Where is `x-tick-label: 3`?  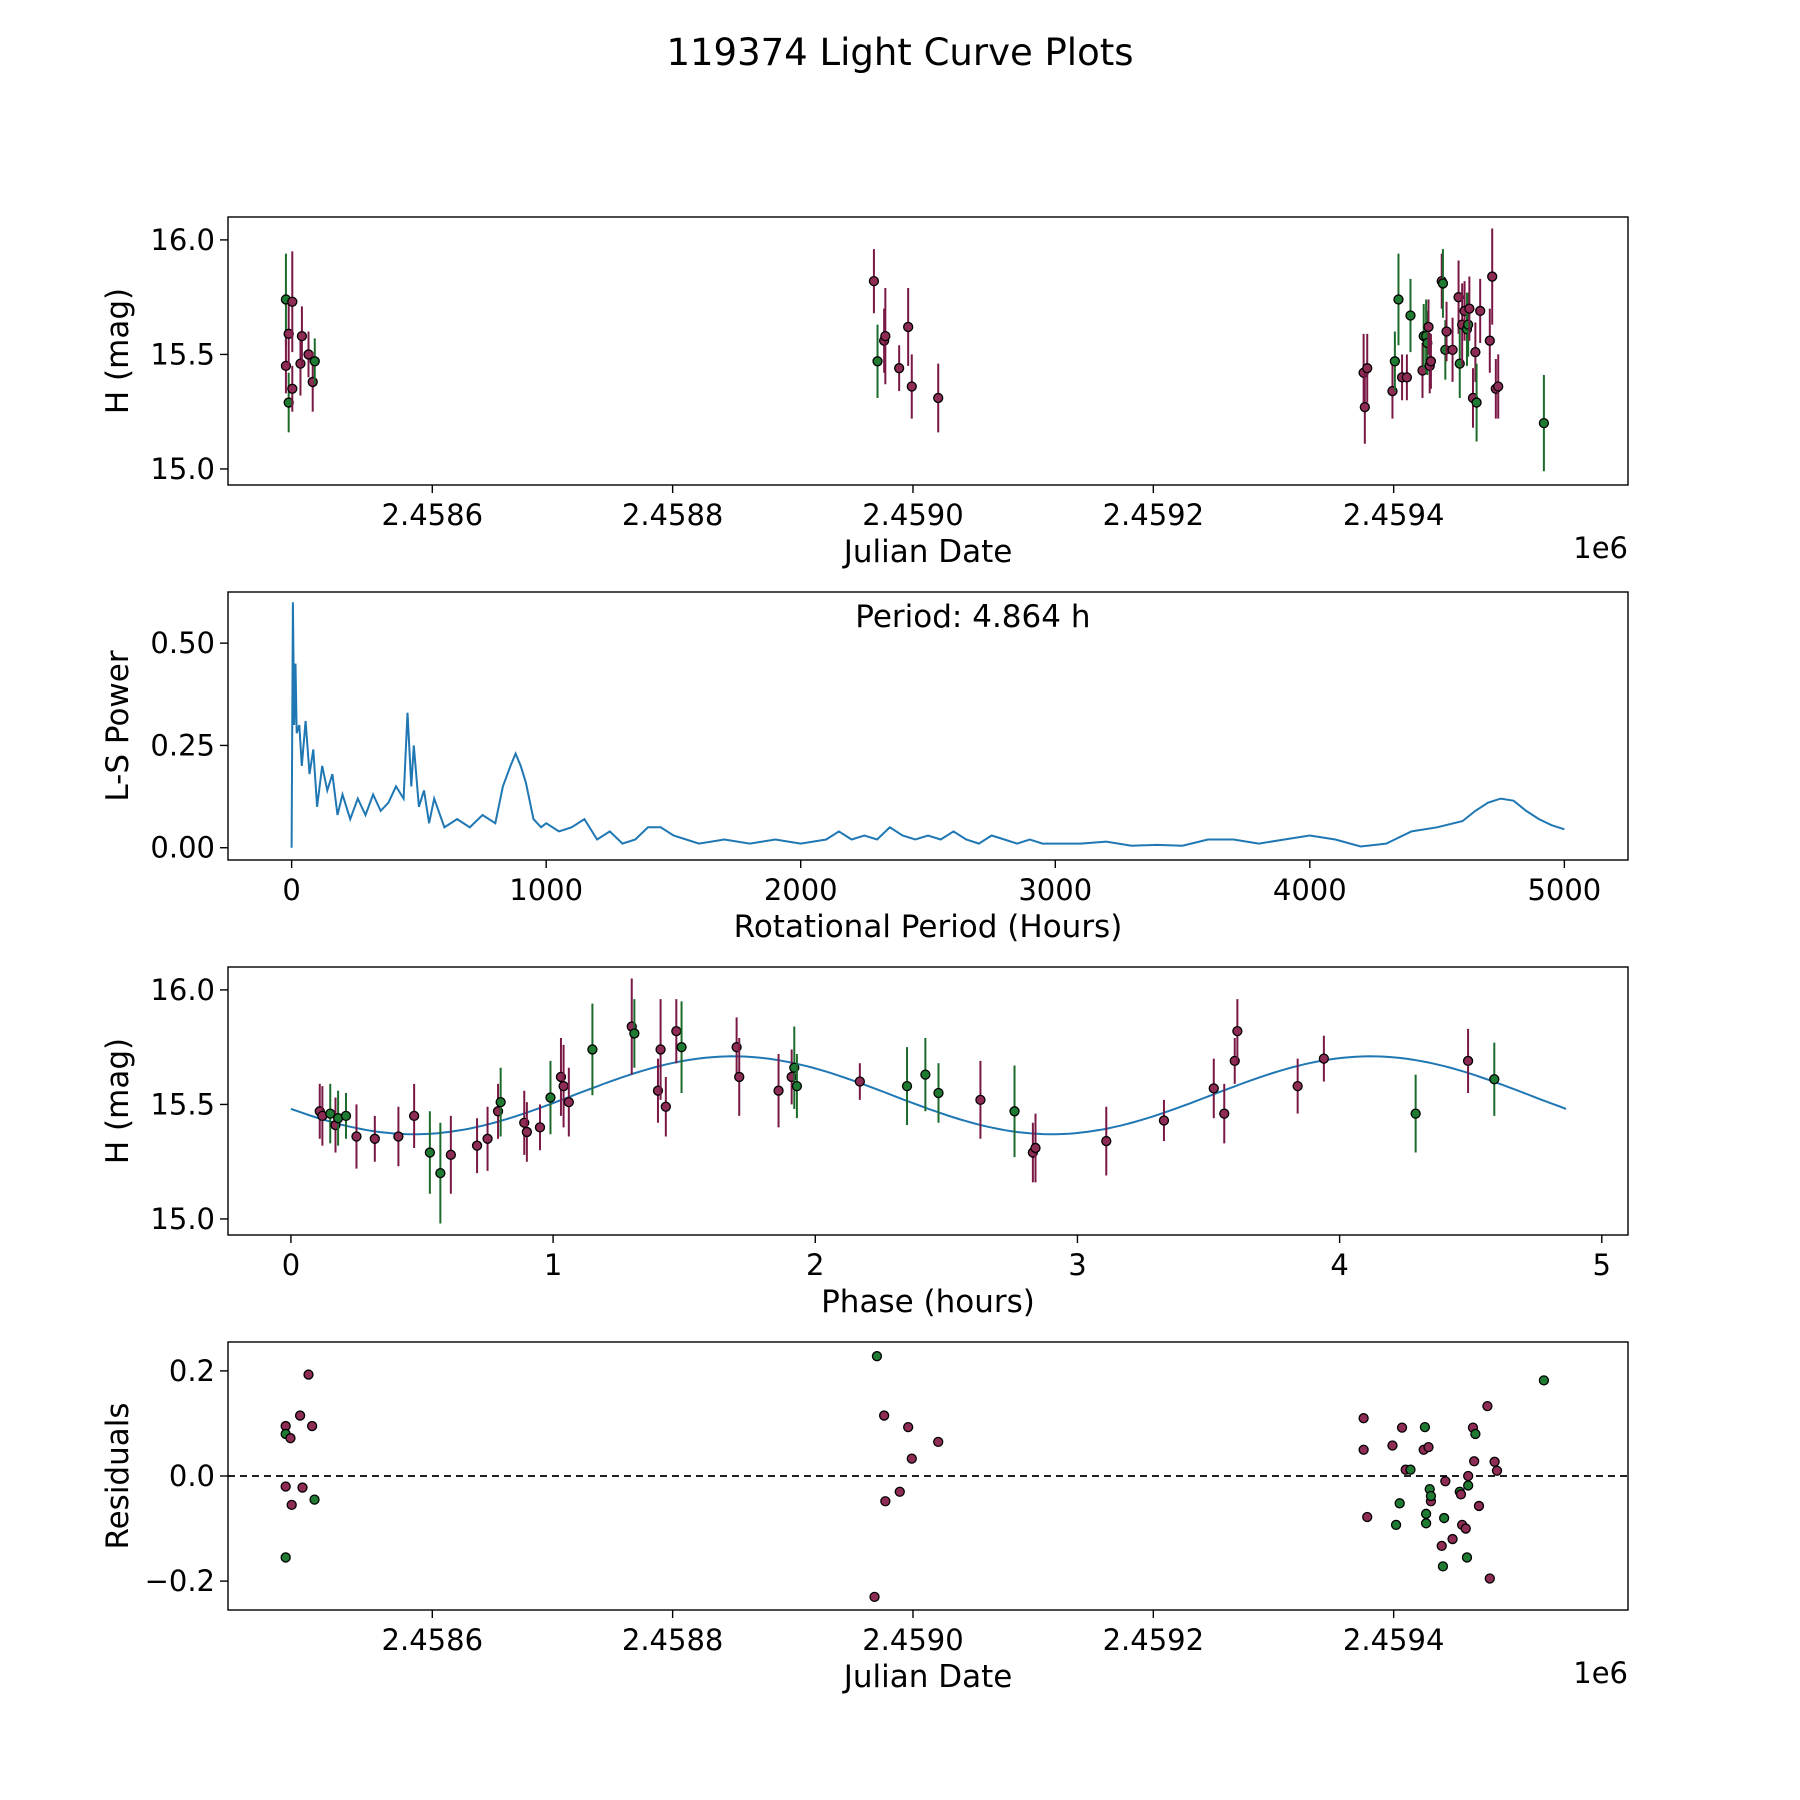 x-tick-label: 3 is located at coordinates (1077, 1265).